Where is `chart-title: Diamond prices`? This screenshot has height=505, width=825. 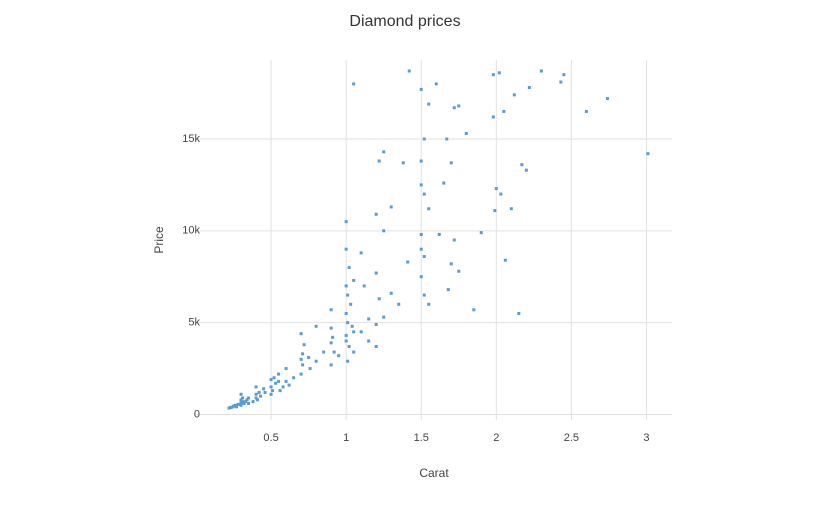 chart-title: Diamond prices is located at coordinates (404, 21).